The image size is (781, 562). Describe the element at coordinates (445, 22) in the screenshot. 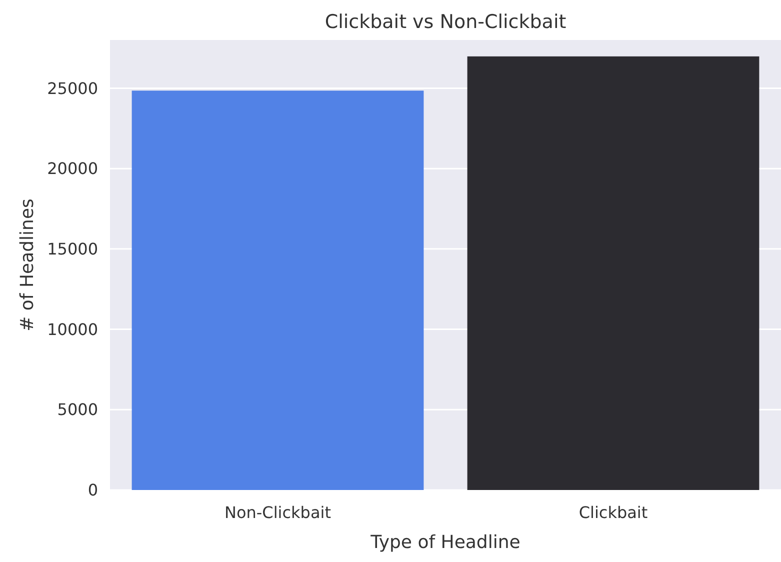

I see `chart-title: Clickbait vs Non-Clickbait` at that location.